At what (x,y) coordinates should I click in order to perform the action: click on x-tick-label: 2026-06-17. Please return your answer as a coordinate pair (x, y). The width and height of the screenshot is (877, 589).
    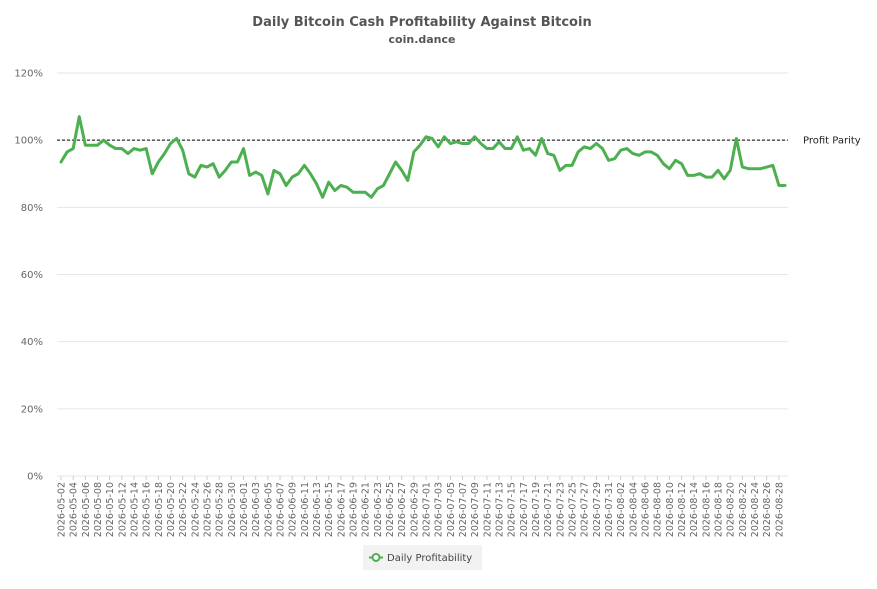
    Looking at the image, I should click on (341, 509).